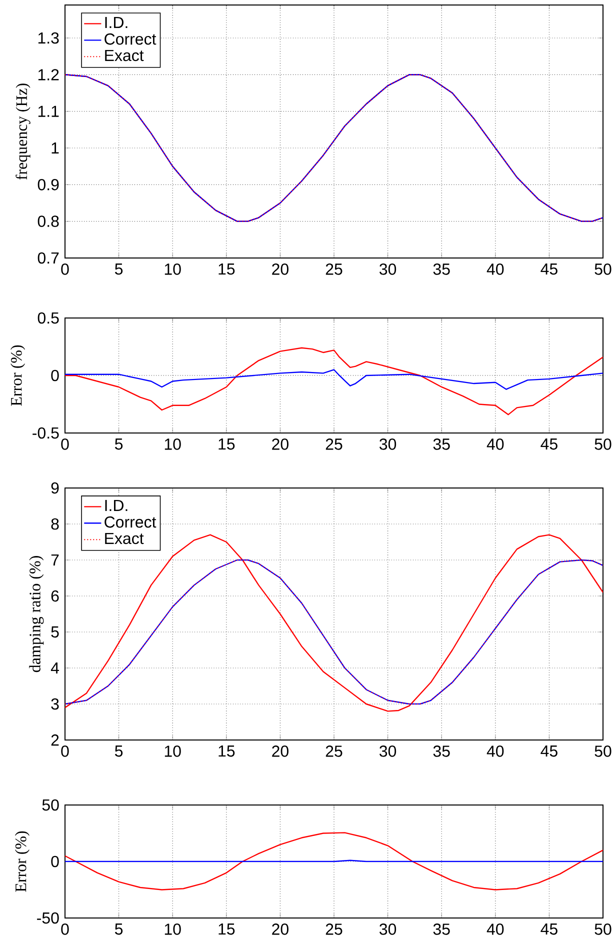 Image resolution: width=615 pixels, height=949 pixels. Describe the element at coordinates (55, 488) in the screenshot. I see `y-tick-label: 9` at that location.